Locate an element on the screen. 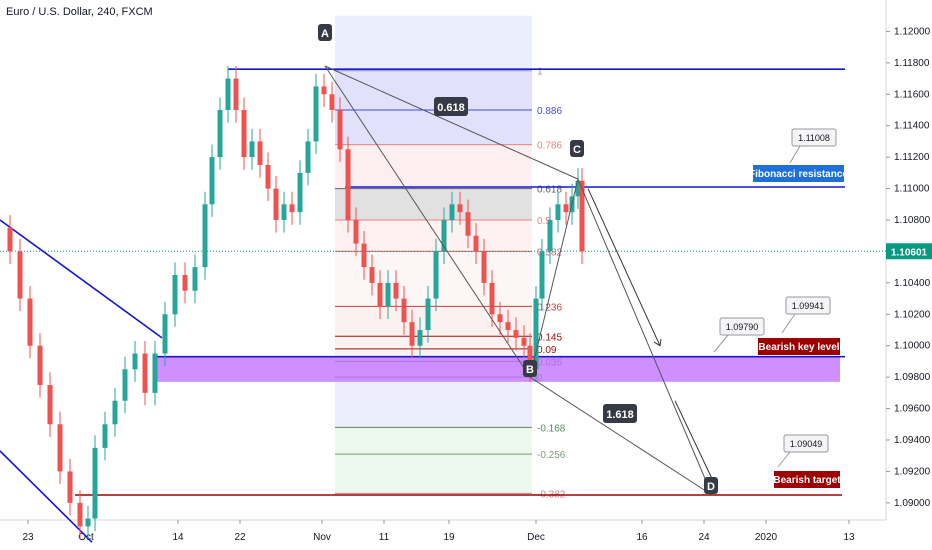 The width and height of the screenshot is (932, 550). y-tick-label: 1.09600 is located at coordinates (912, 409).